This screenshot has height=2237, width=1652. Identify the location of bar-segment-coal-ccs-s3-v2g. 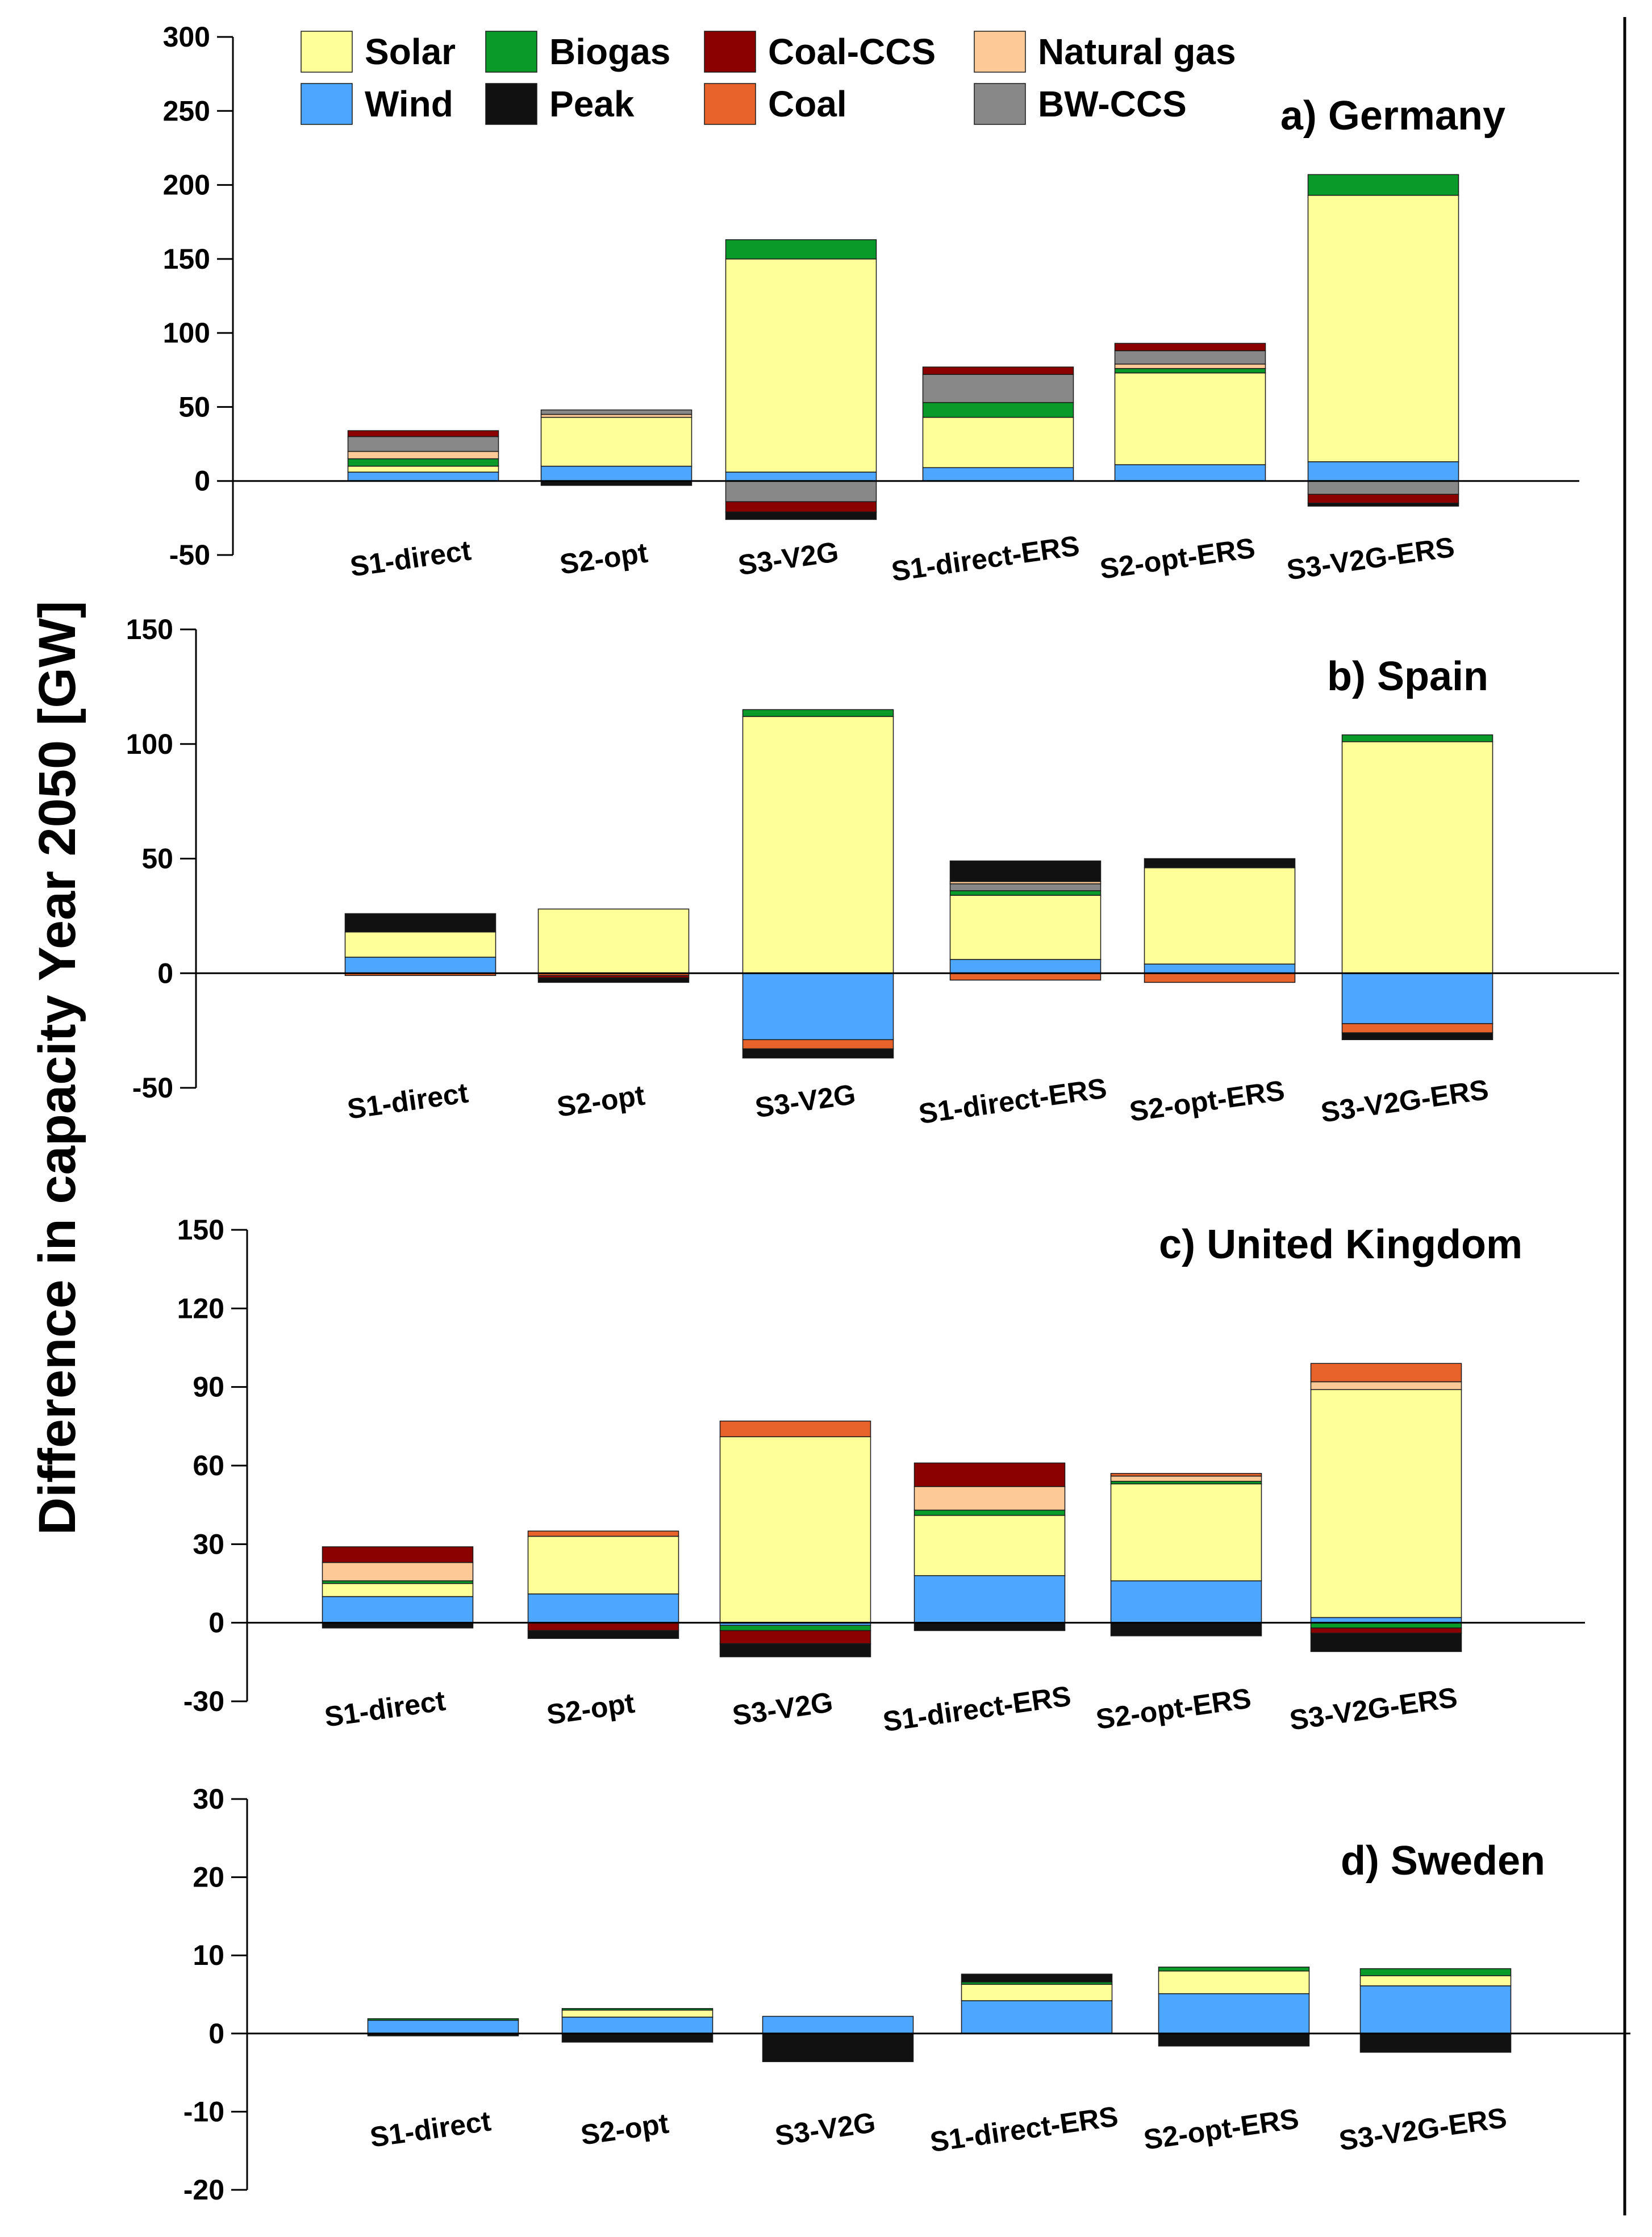
(795, 1638).